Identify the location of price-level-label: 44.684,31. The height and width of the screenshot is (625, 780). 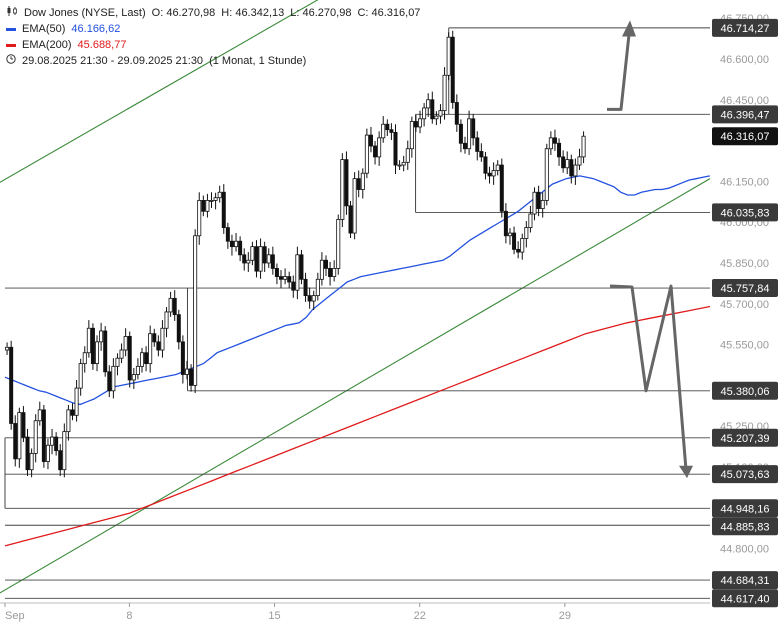
(745, 581).